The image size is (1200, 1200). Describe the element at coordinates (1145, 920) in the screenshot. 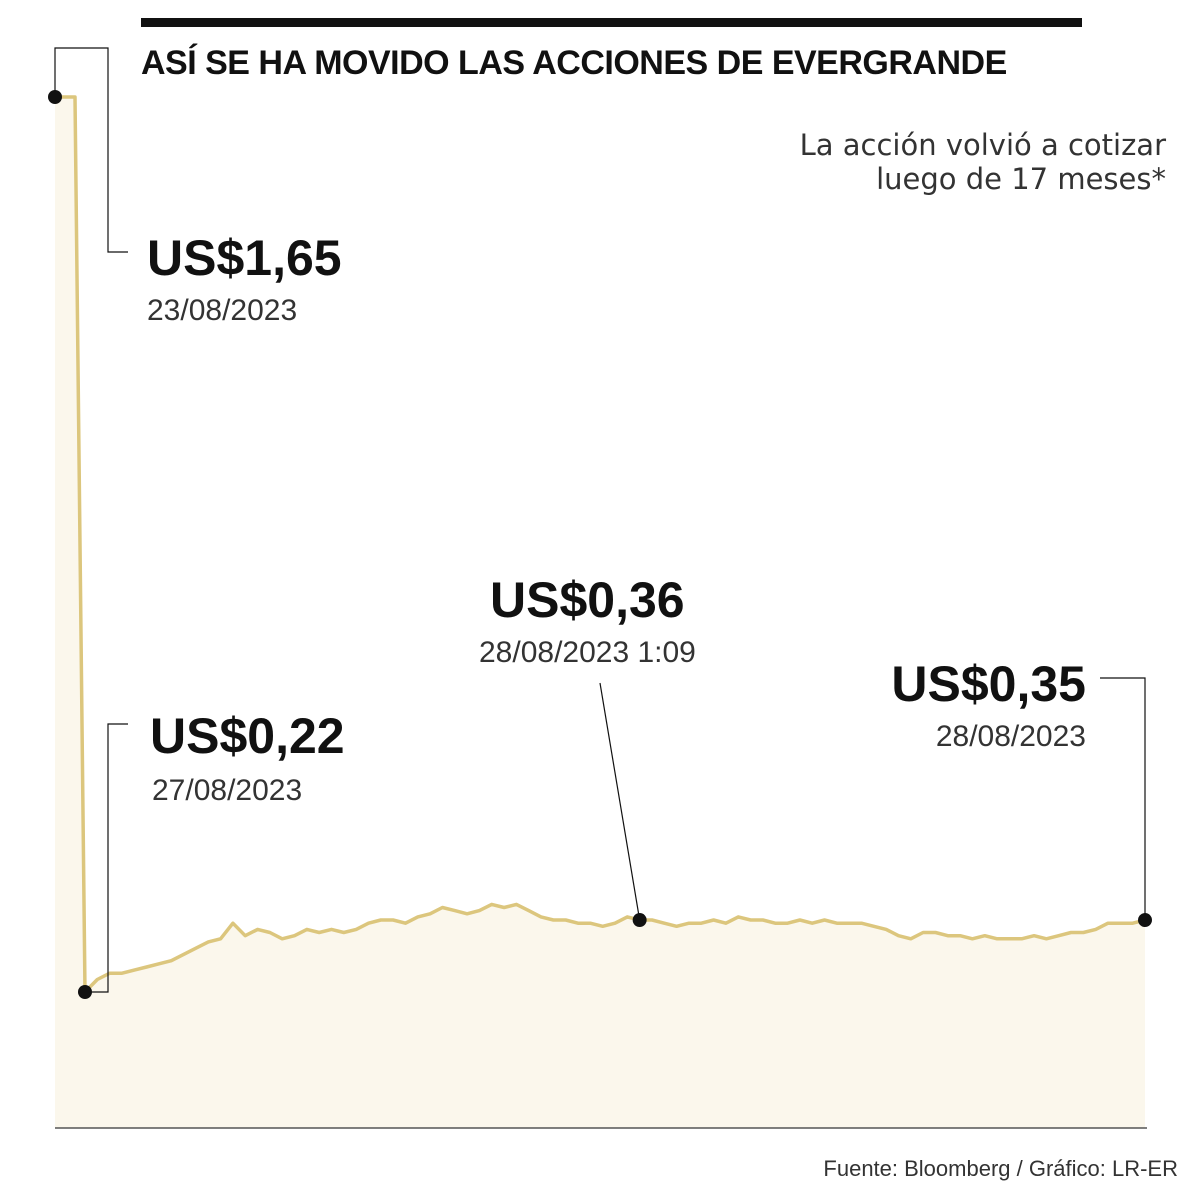

I see `last-marker` at that location.